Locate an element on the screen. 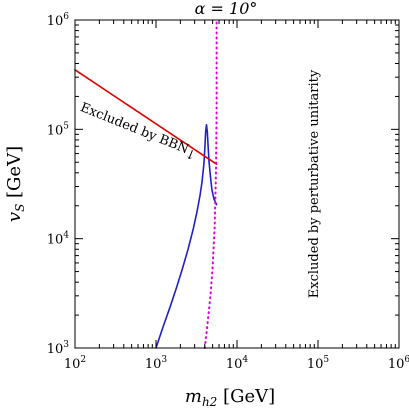  y-tick-label: 103 is located at coordinates (58, 348).